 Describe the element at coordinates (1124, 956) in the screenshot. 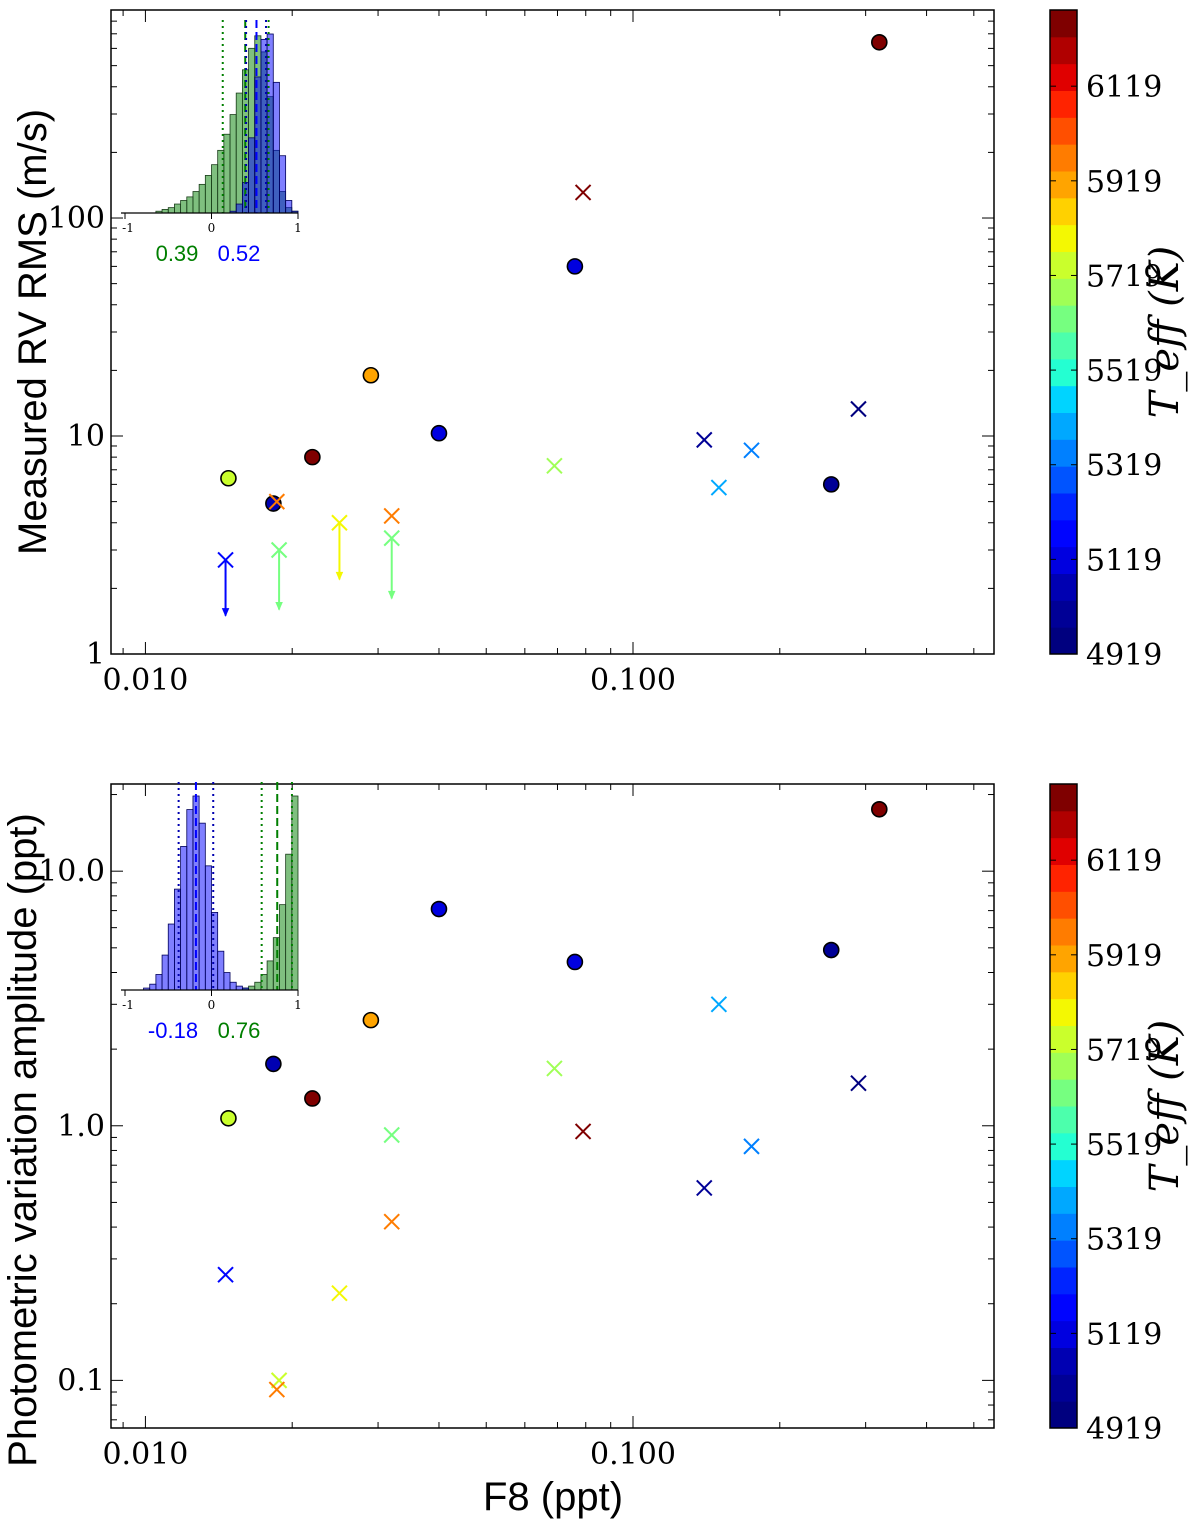

I see `colorbar-tick-label: 5919` at that location.